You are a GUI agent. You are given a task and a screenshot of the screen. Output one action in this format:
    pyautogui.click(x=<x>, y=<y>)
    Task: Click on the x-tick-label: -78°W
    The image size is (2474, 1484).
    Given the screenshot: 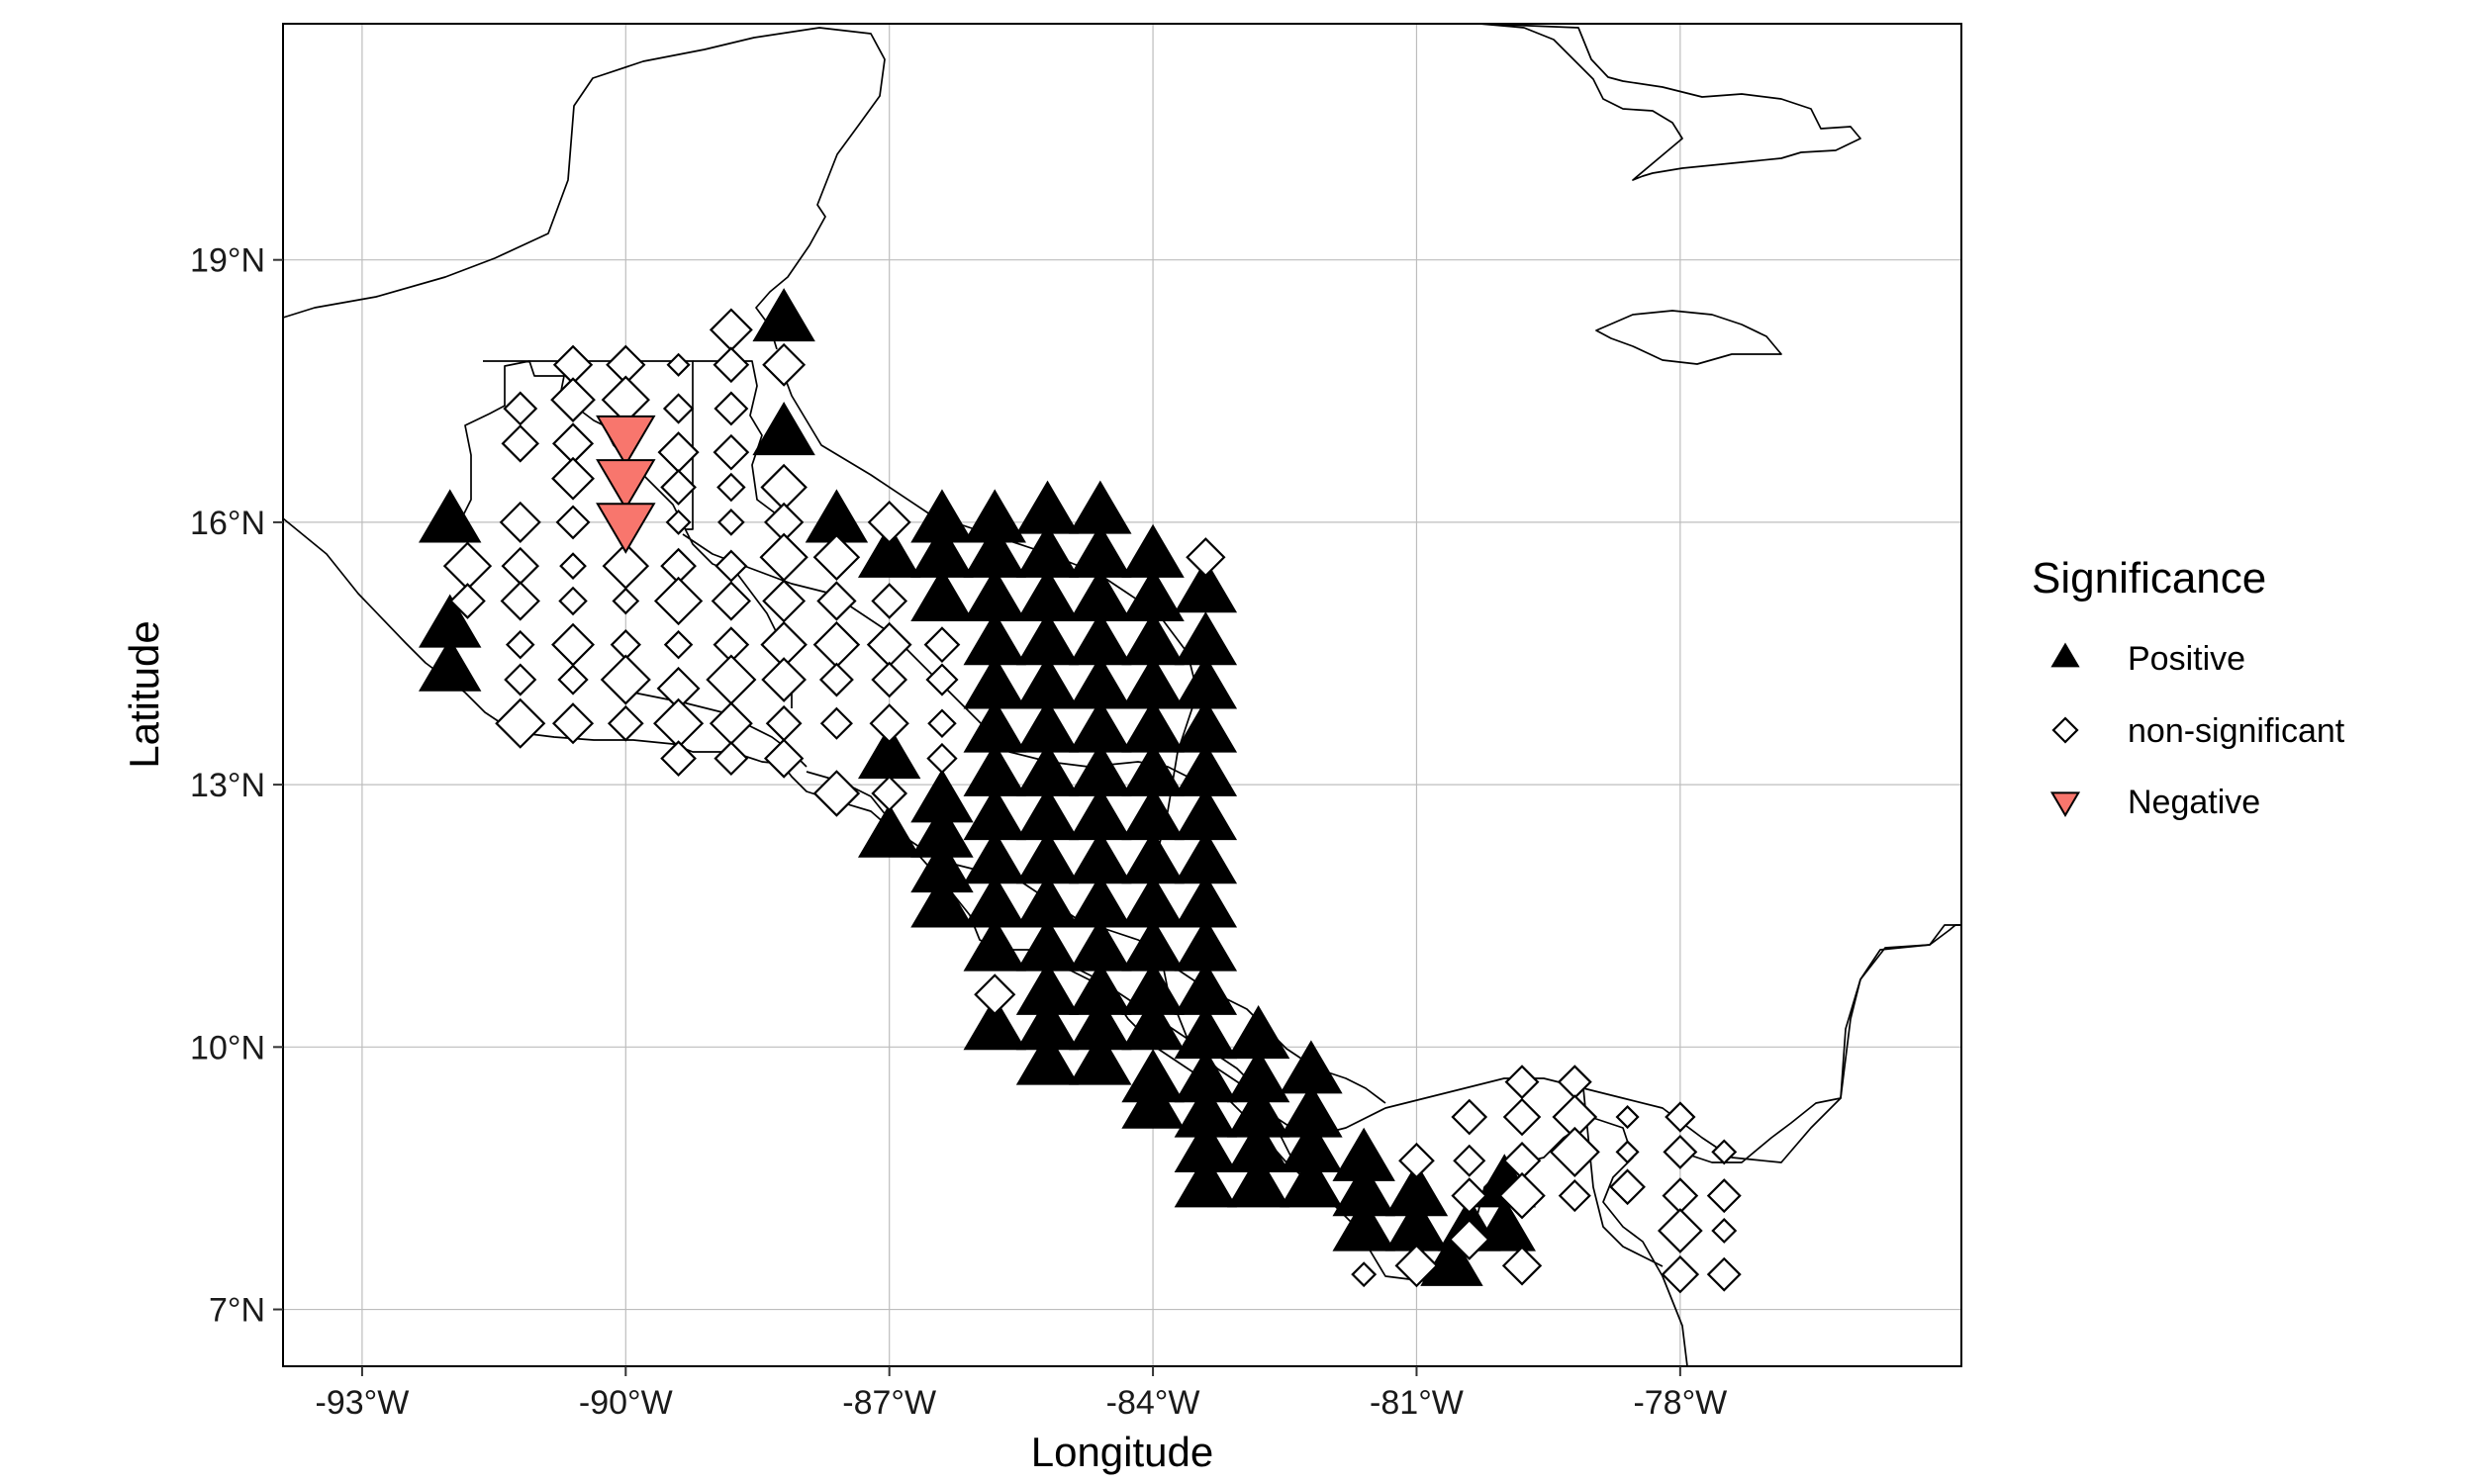 What is the action you would take?
    pyautogui.click(x=1680, y=1403)
    